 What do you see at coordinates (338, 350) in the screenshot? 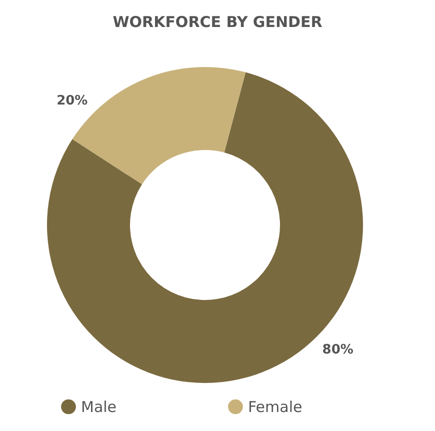
I see `data-label: 80%` at bounding box center [338, 350].